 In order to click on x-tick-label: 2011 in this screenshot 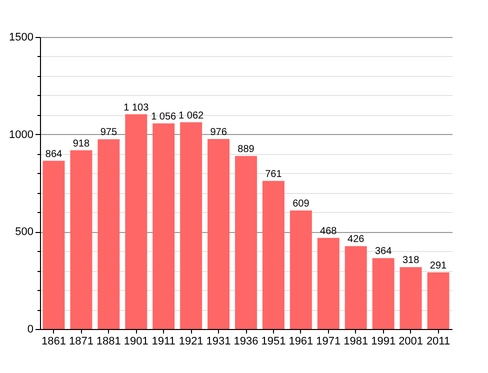, I will do `click(438, 342)`.